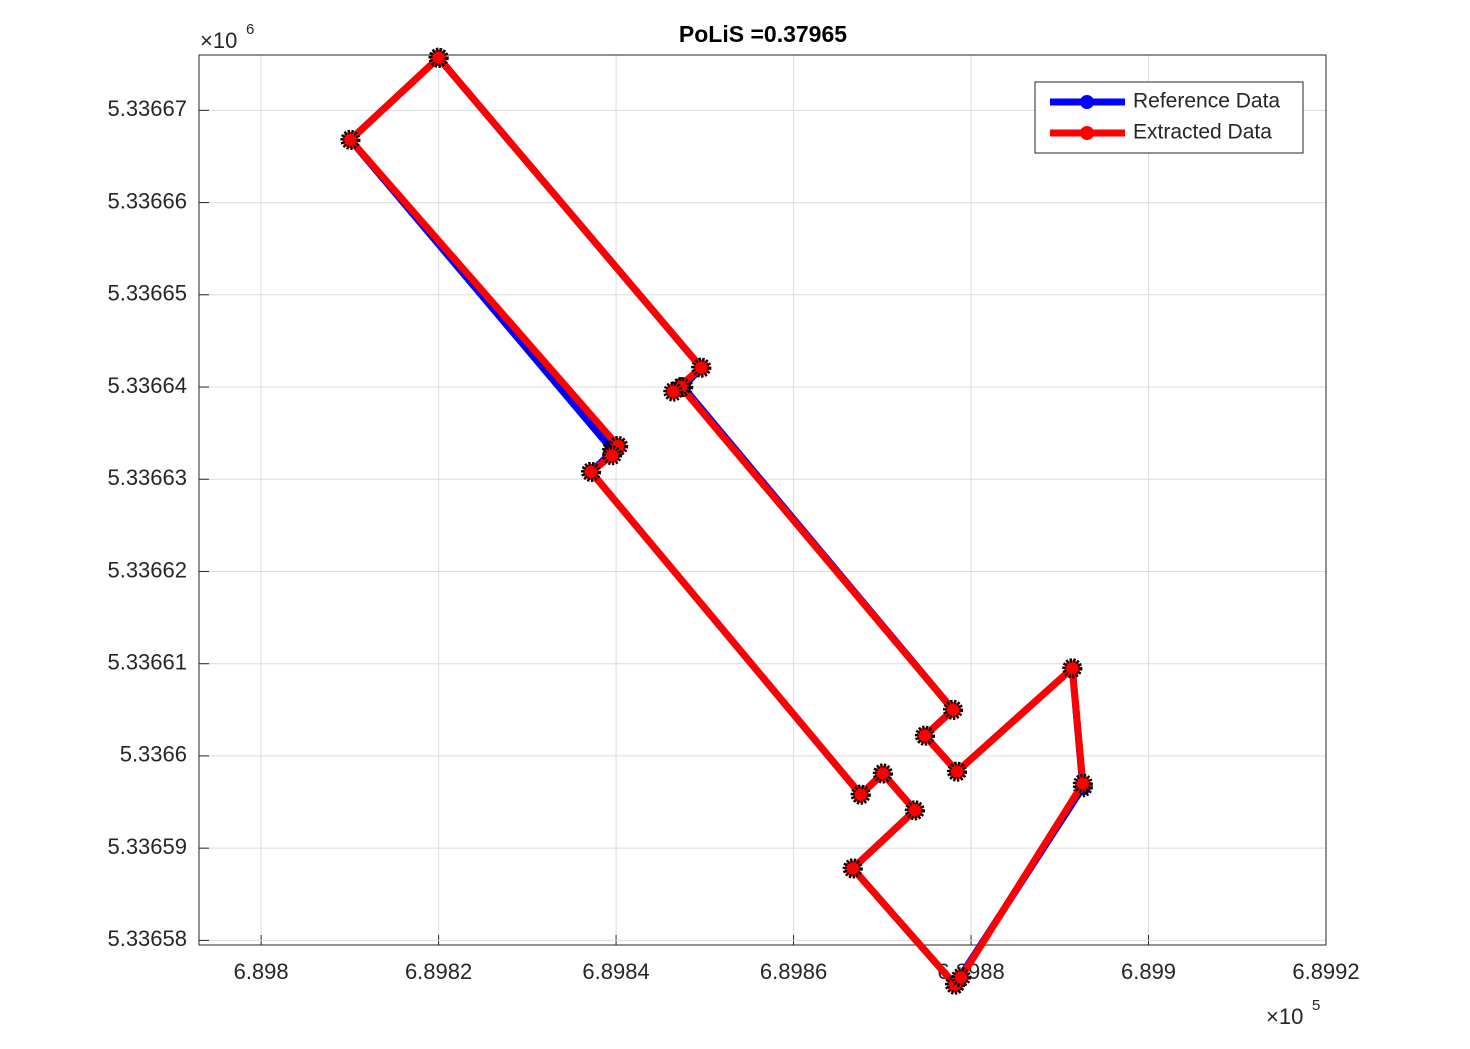 This screenshot has width=1470, height=1049. What do you see at coordinates (147, 200) in the screenshot?
I see `y-tick-label: 5.33666` at bounding box center [147, 200].